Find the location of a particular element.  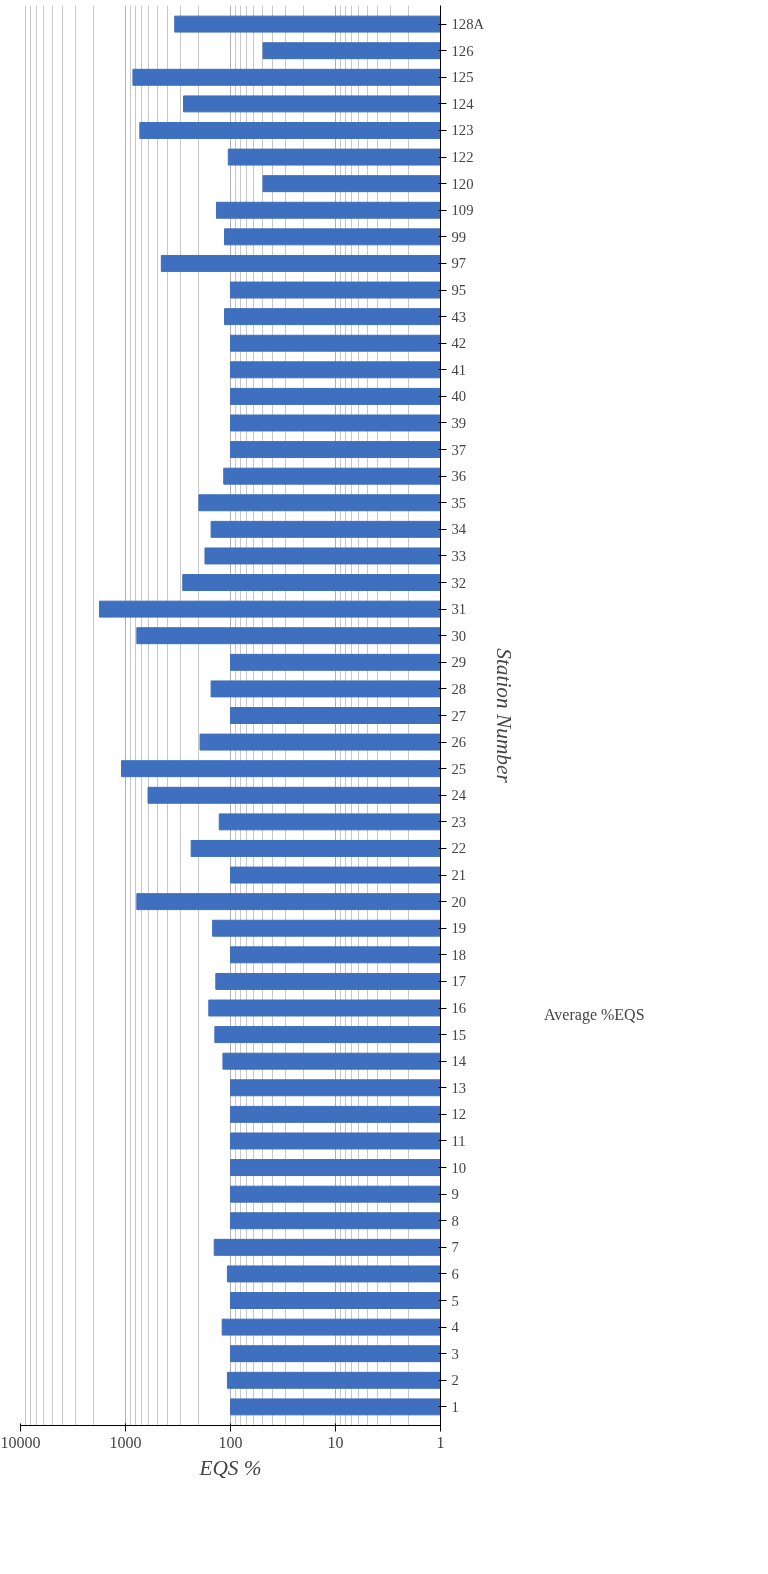

y-tick-label: 2 is located at coordinates (455, 1380).